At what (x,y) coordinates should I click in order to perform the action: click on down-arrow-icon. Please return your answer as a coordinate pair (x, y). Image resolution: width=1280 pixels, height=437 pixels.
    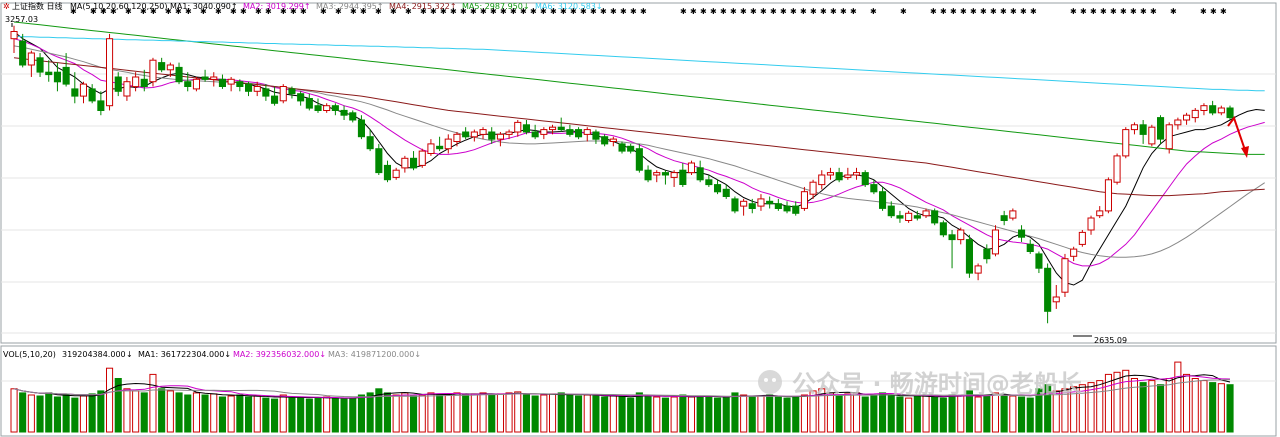
    Looking at the image, I should click on (1238, 136).